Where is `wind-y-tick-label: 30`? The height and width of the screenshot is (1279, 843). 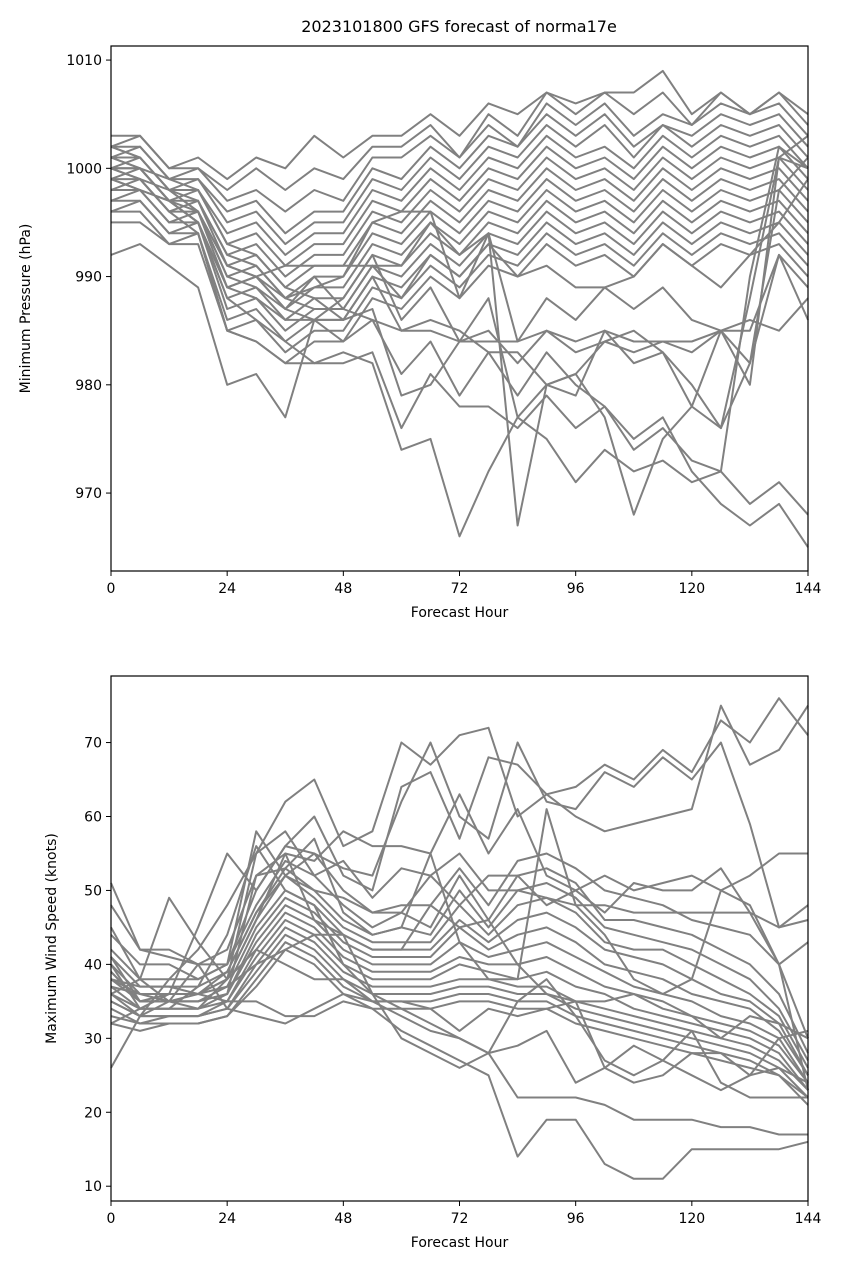
wind-y-tick-label: 30 is located at coordinates (93, 1039).